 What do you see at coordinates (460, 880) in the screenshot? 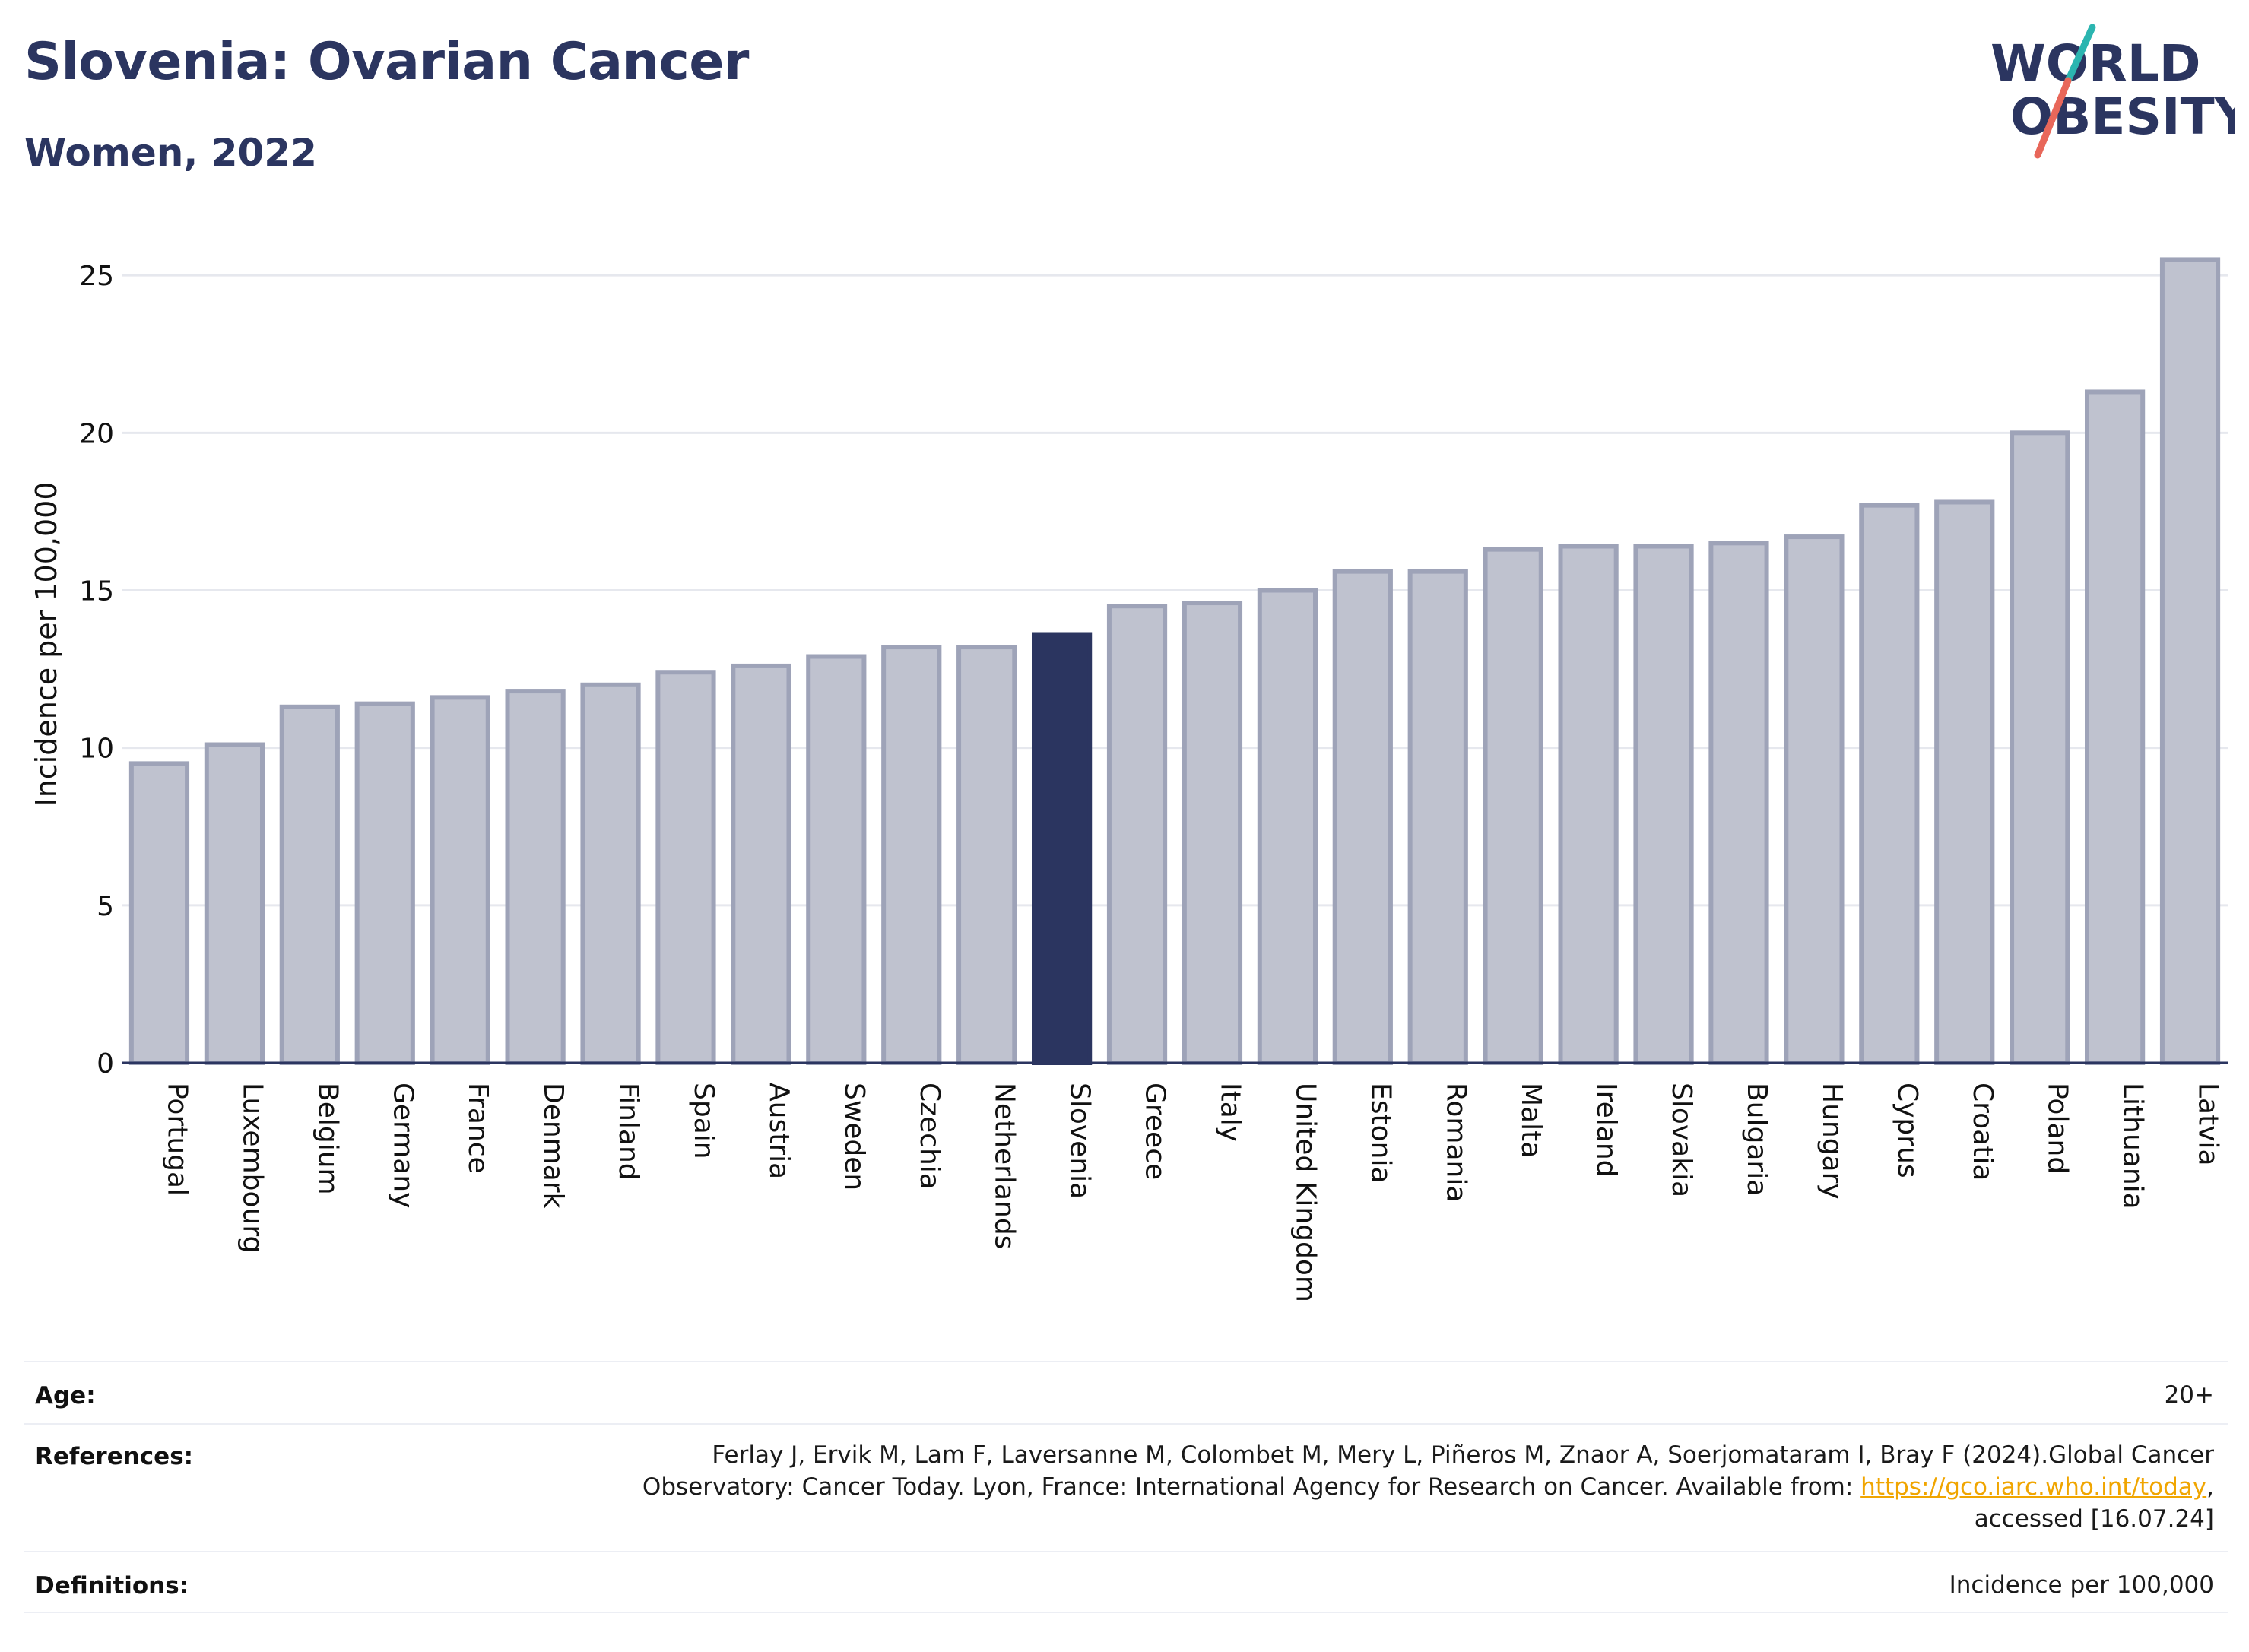
I see `bar-france` at bounding box center [460, 880].